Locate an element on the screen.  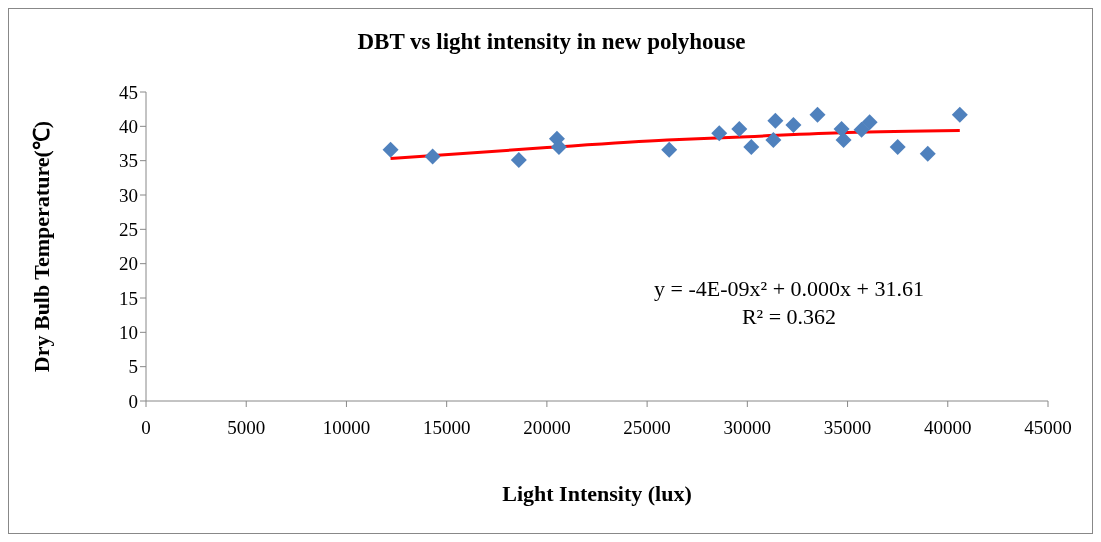
y-tick-label: 40 is located at coordinates (128, 127).